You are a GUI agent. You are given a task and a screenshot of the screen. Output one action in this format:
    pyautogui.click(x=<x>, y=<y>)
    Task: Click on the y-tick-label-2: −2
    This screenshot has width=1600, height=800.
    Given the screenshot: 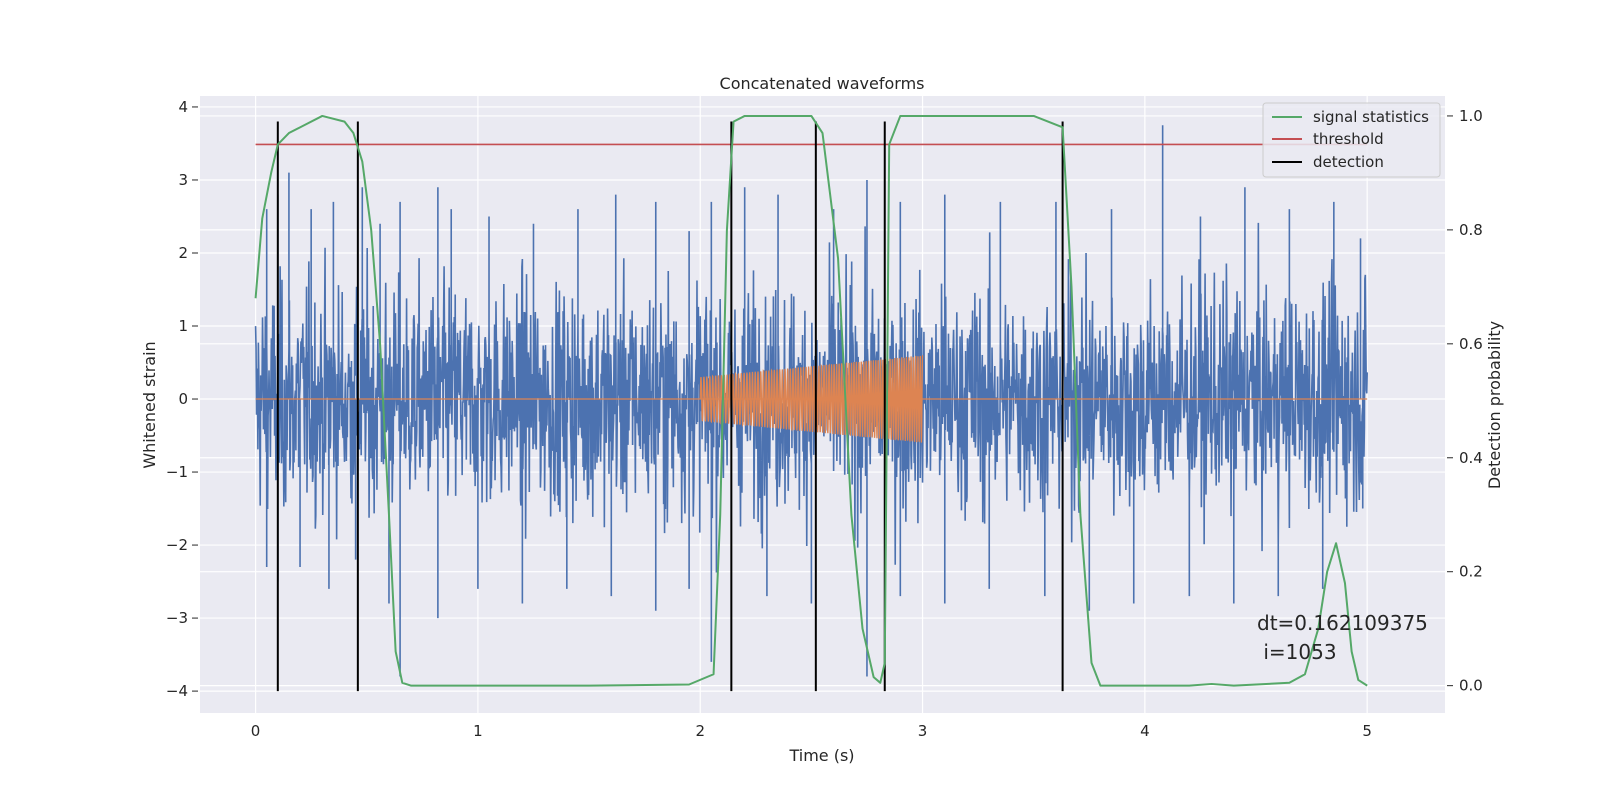 What is the action you would take?
    pyautogui.click(x=177, y=545)
    